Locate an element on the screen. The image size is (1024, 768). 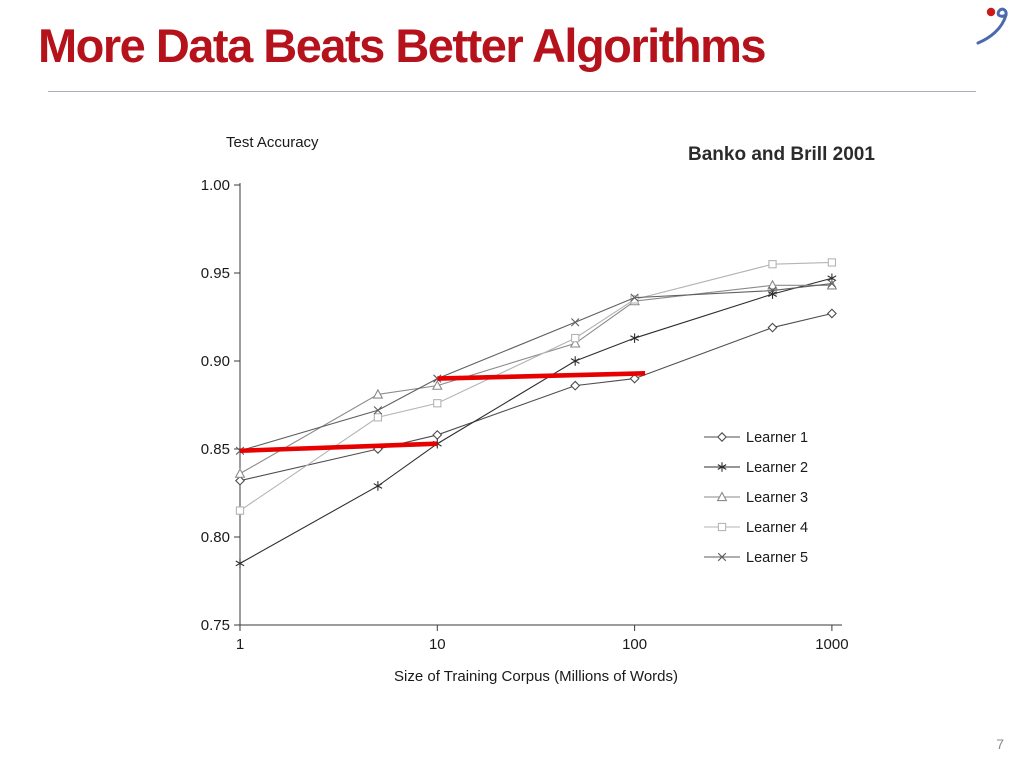
y-axis-caption: Test Accuracy is located at coordinates (272, 142).